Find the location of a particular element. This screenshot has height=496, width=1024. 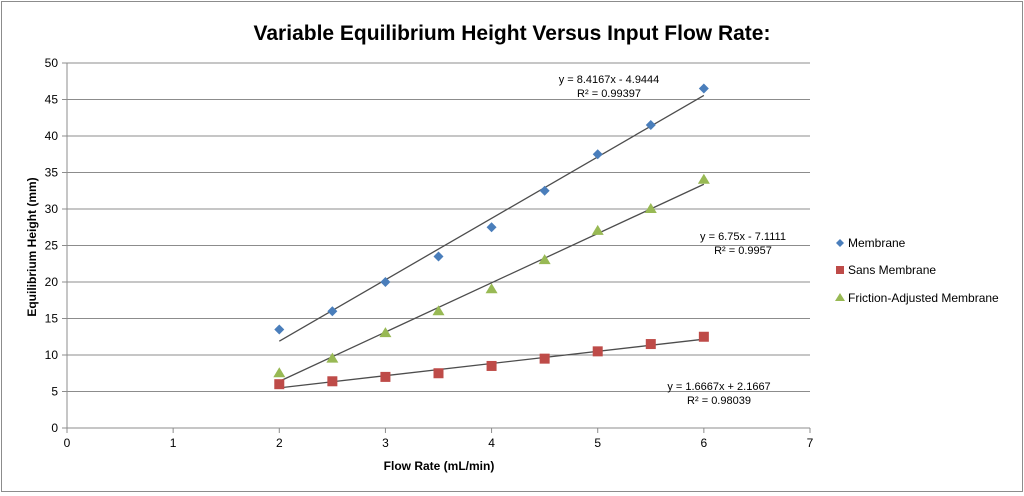

legend-item: Membrane is located at coordinates (871, 243).